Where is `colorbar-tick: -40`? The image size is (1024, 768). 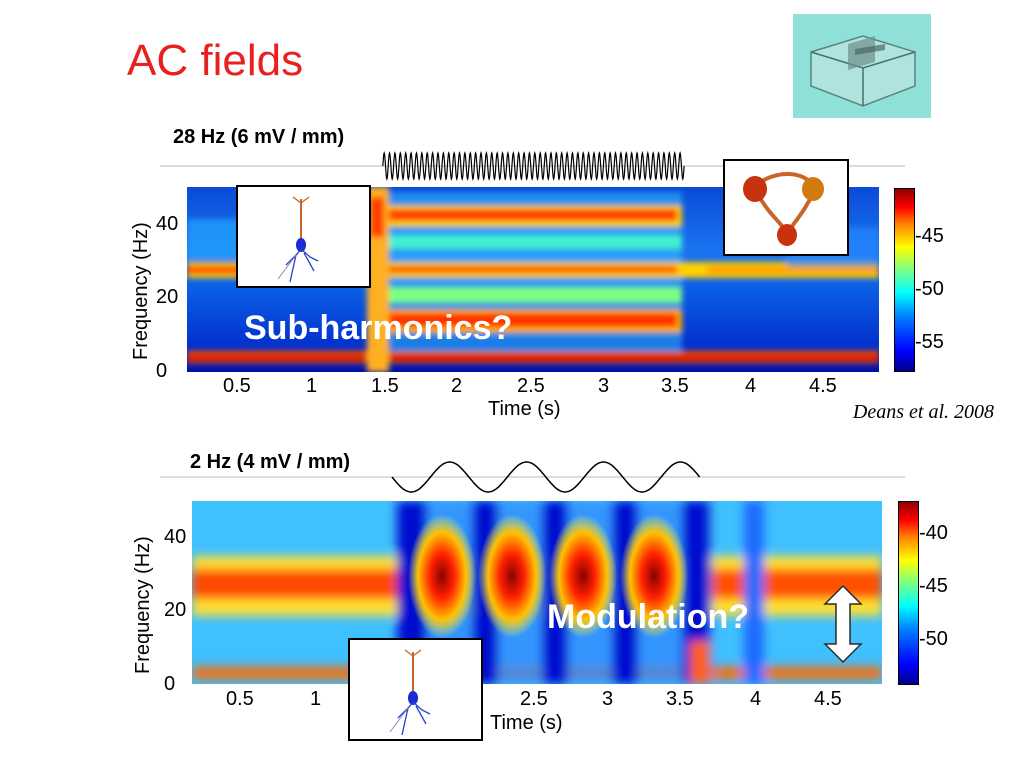 colorbar-tick: -40 is located at coordinates (933, 533).